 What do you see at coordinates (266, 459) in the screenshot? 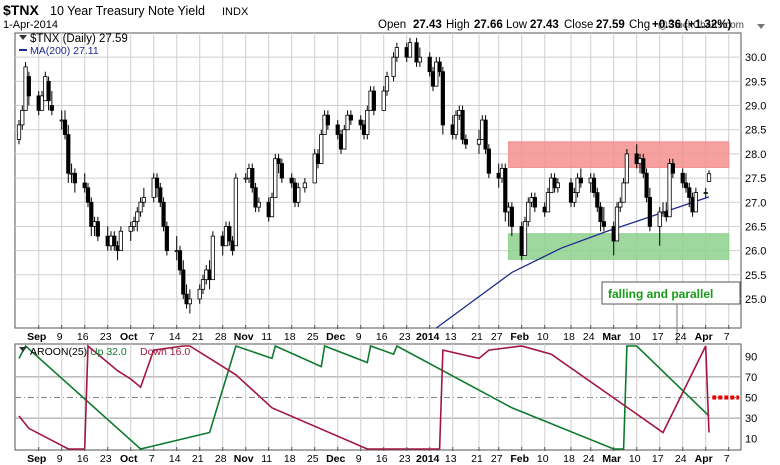
I see `aroon-date-label: 11` at bounding box center [266, 459].